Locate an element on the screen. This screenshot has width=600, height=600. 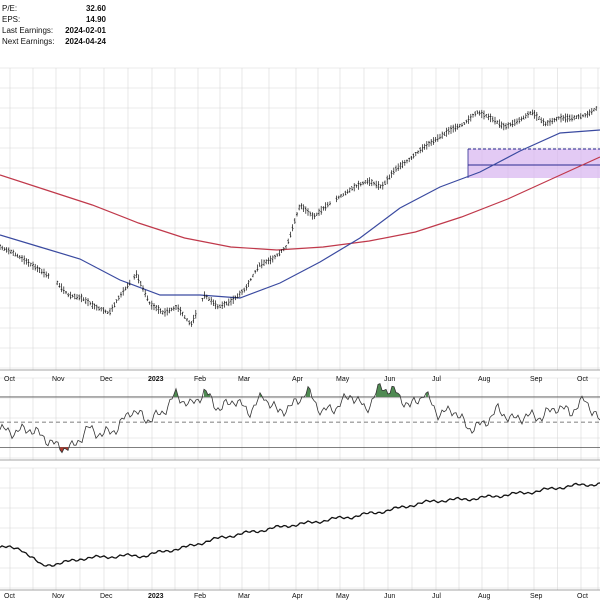
x-tick-label: Sep is located at coordinates (536, 379).